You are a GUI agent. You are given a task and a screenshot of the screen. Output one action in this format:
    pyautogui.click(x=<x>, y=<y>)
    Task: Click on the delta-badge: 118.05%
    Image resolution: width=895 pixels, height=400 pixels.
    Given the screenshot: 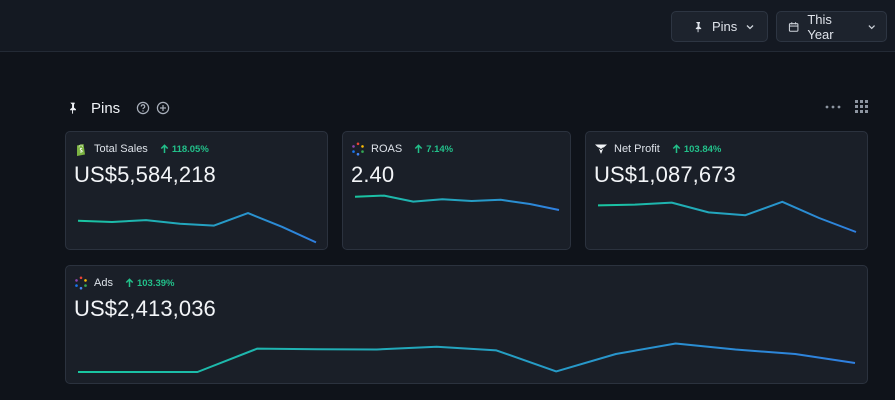 What is the action you would take?
    pyautogui.click(x=184, y=149)
    